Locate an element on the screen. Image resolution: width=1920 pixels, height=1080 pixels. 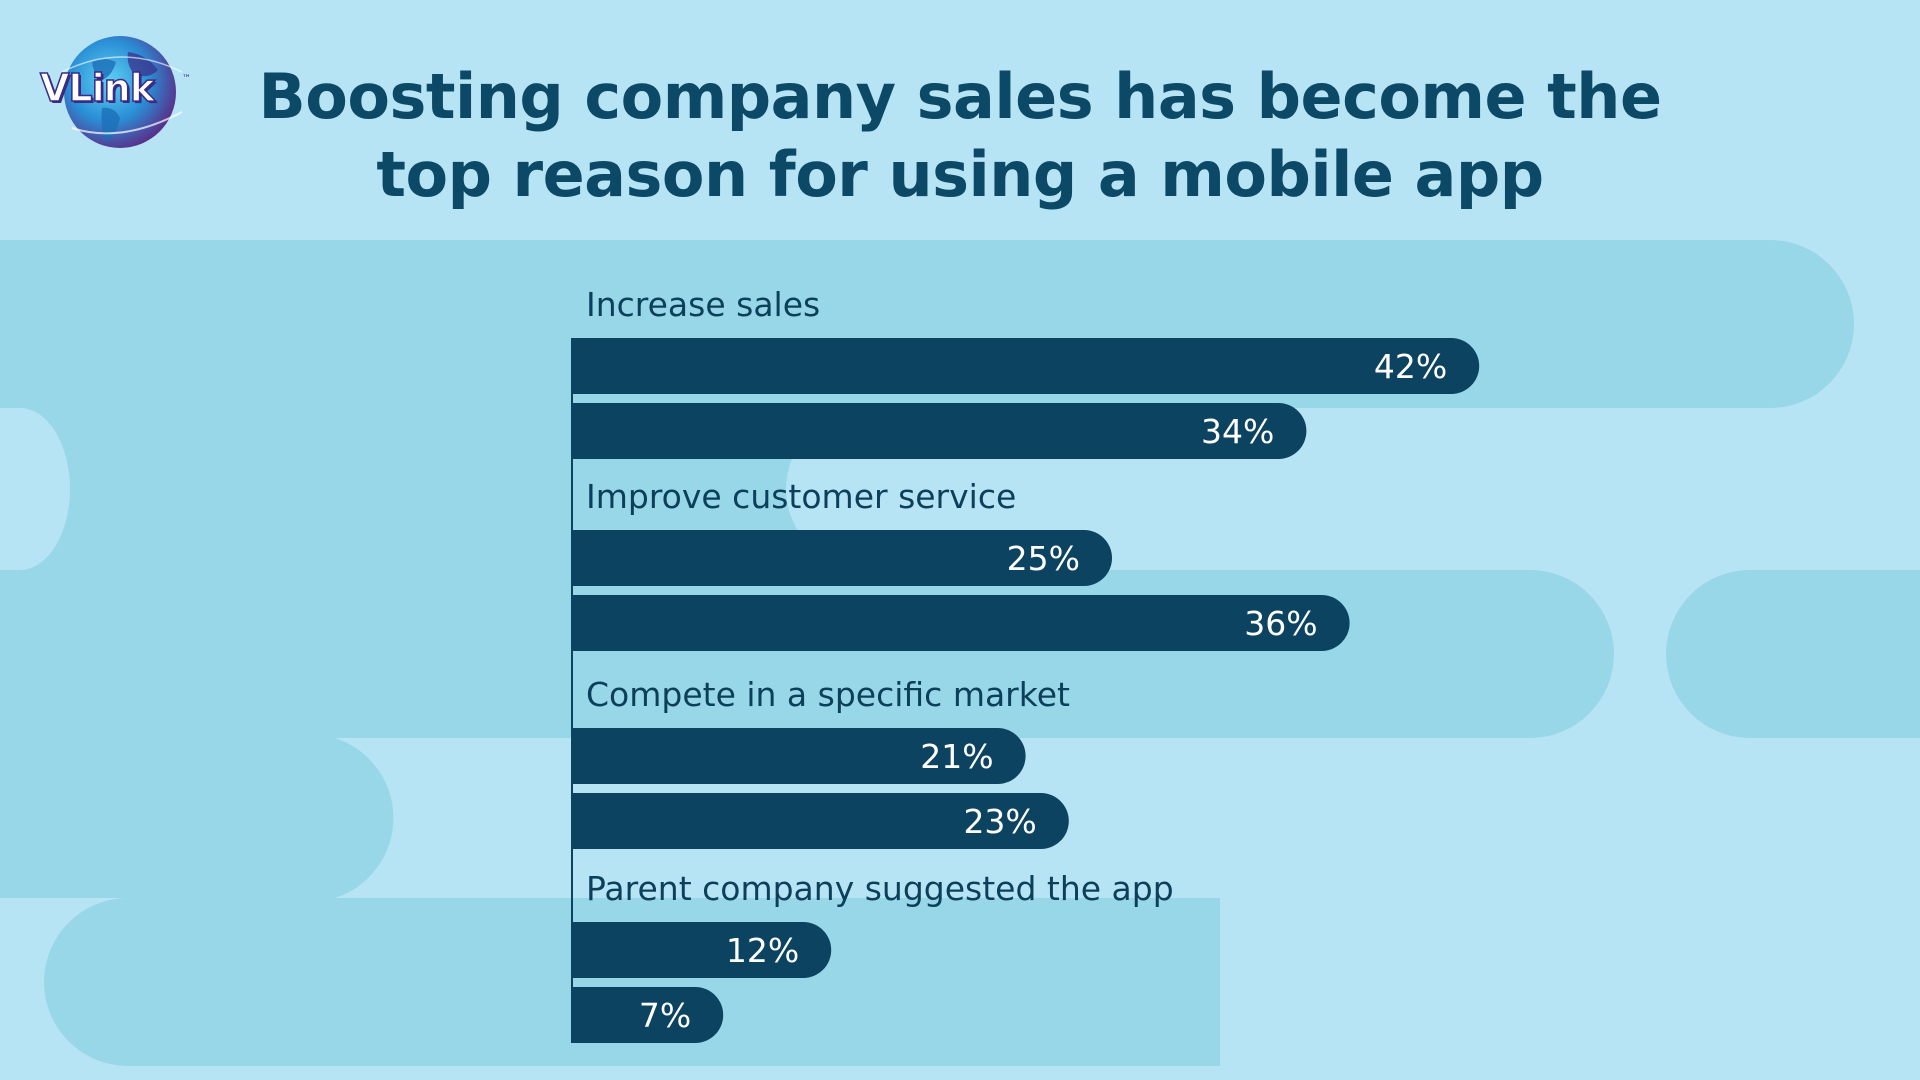
bar-value-label: 12% is located at coordinates (762, 950).